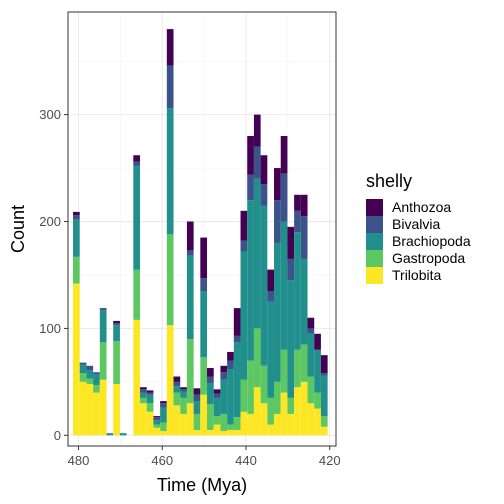  Describe the element at coordinates (374, 241) in the screenshot. I see `legend-swatch-brachiopoda` at that location.